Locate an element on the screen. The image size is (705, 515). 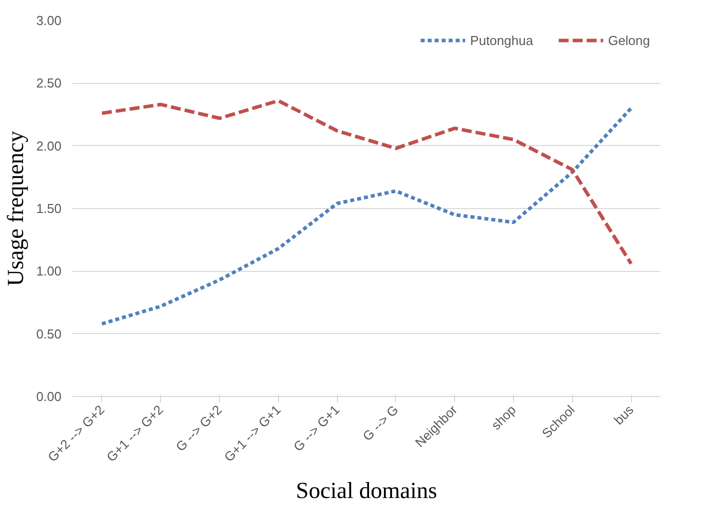
y-tick-label: 1.00 is located at coordinates (49, 271).